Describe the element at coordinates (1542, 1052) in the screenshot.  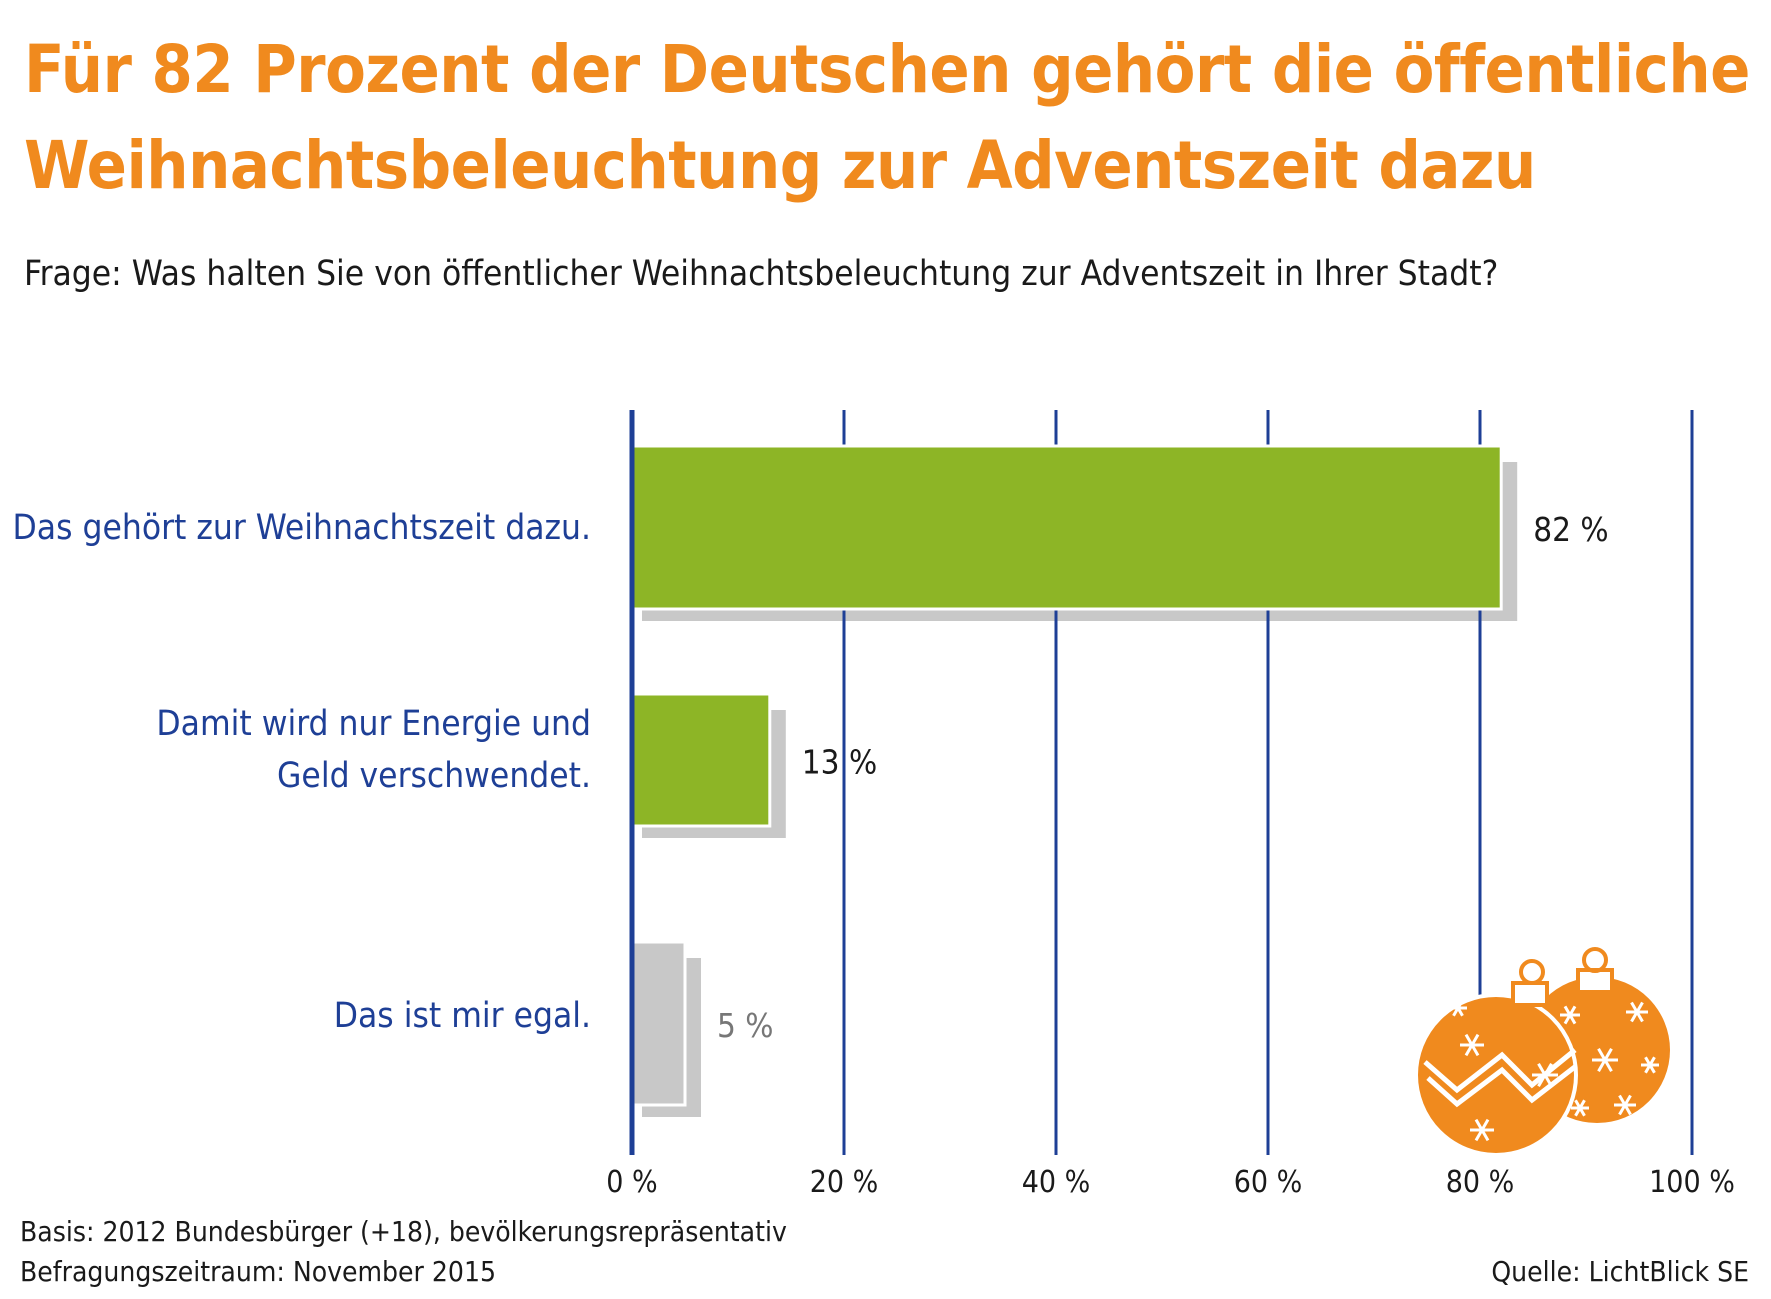
I see `christmas-ornaments-icon` at that location.